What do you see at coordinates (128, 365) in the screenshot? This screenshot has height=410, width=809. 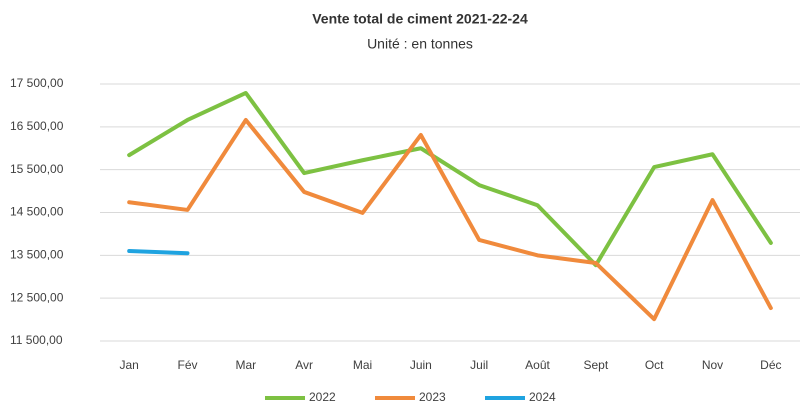 I see `x-tick-label: Jan` at bounding box center [128, 365].